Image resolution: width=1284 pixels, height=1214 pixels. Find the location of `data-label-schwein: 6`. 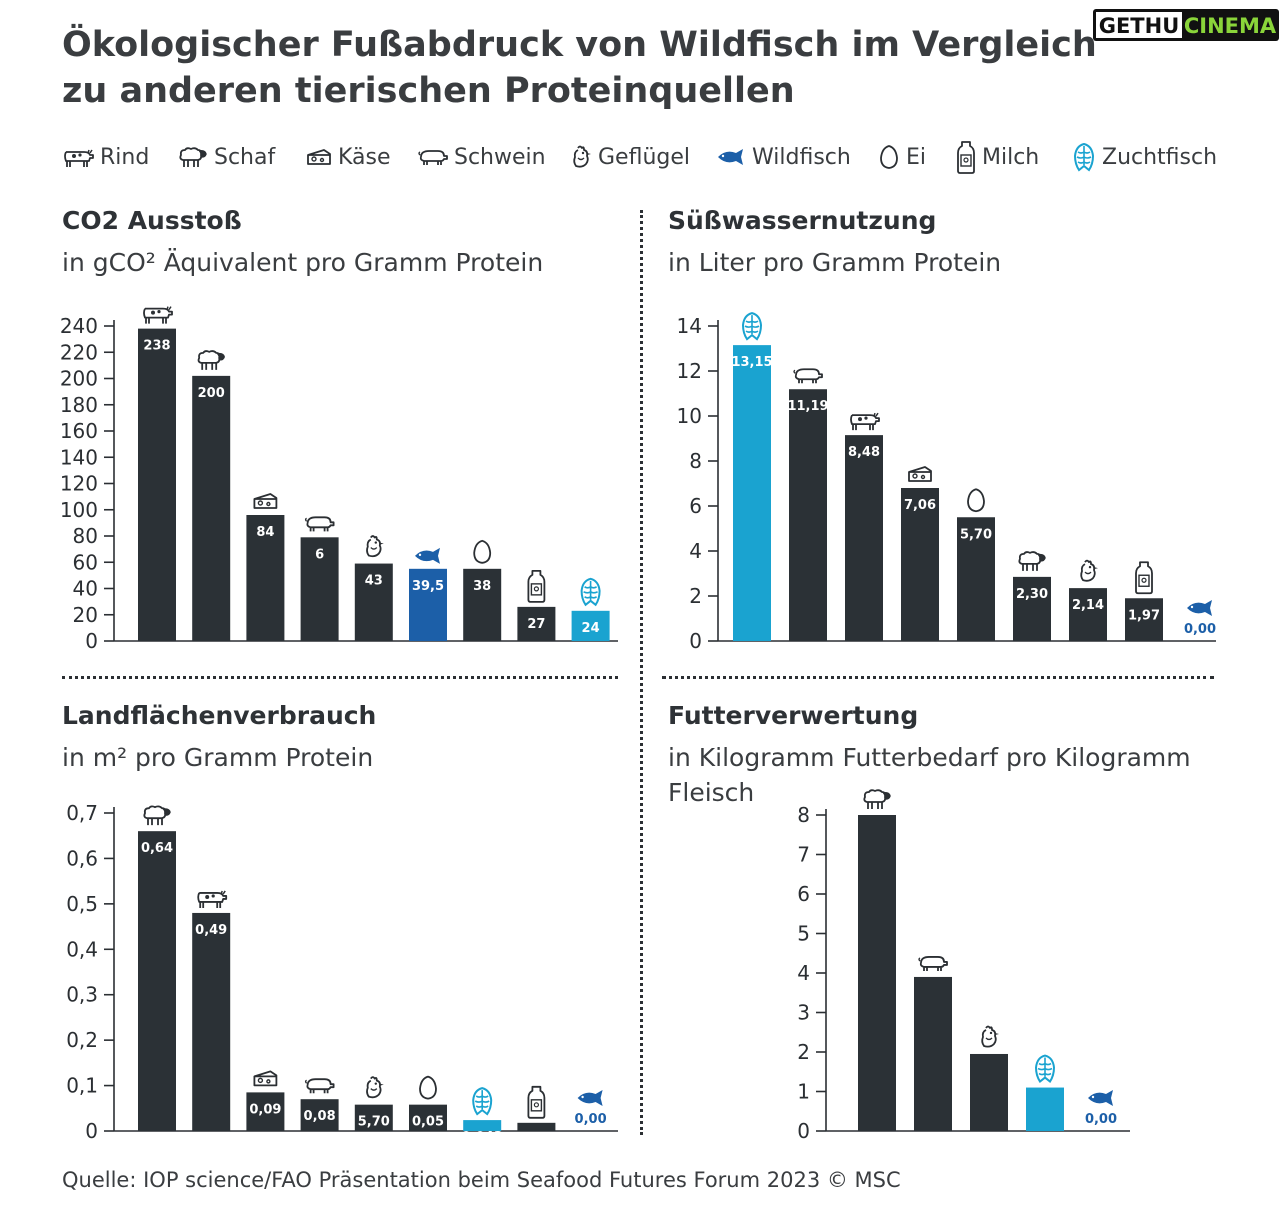

data-label-schwein: 6 is located at coordinates (319, 554).